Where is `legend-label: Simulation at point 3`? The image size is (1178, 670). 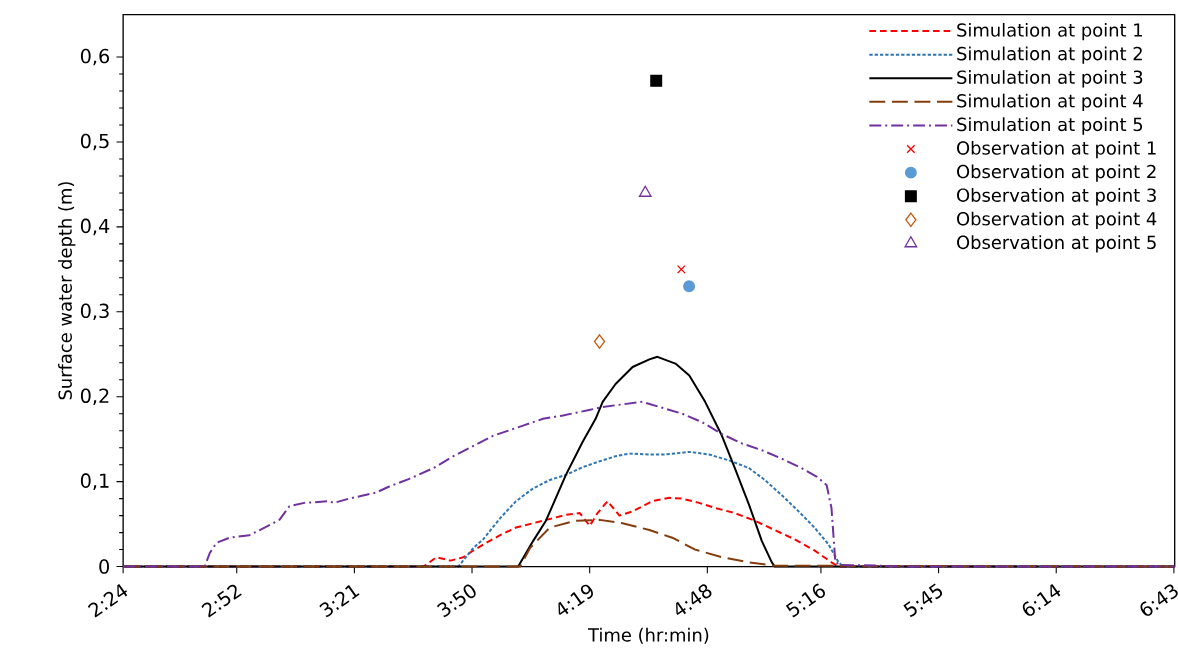
legend-label: Simulation at point 3 is located at coordinates (1050, 79).